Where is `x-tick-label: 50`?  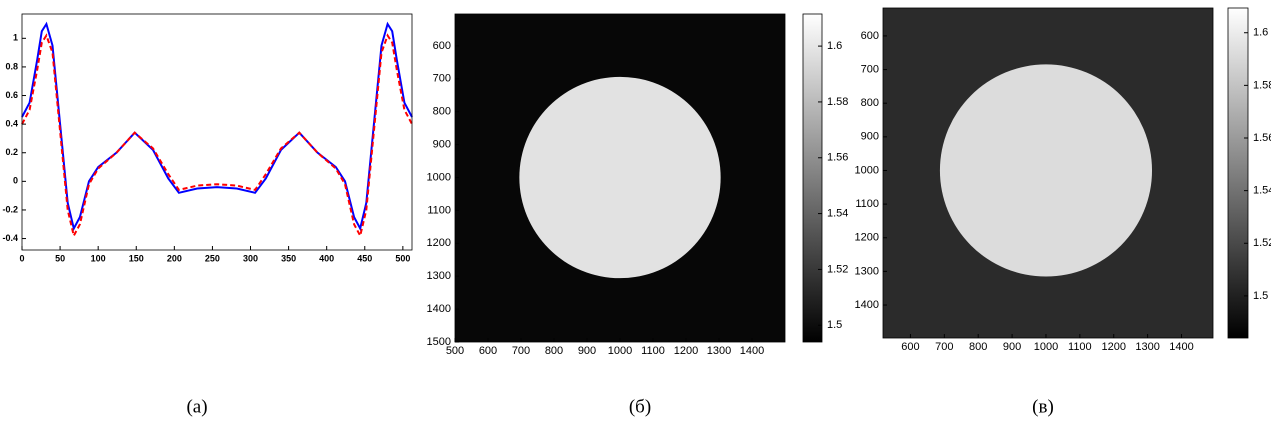 x-tick-label: 50 is located at coordinates (60, 258).